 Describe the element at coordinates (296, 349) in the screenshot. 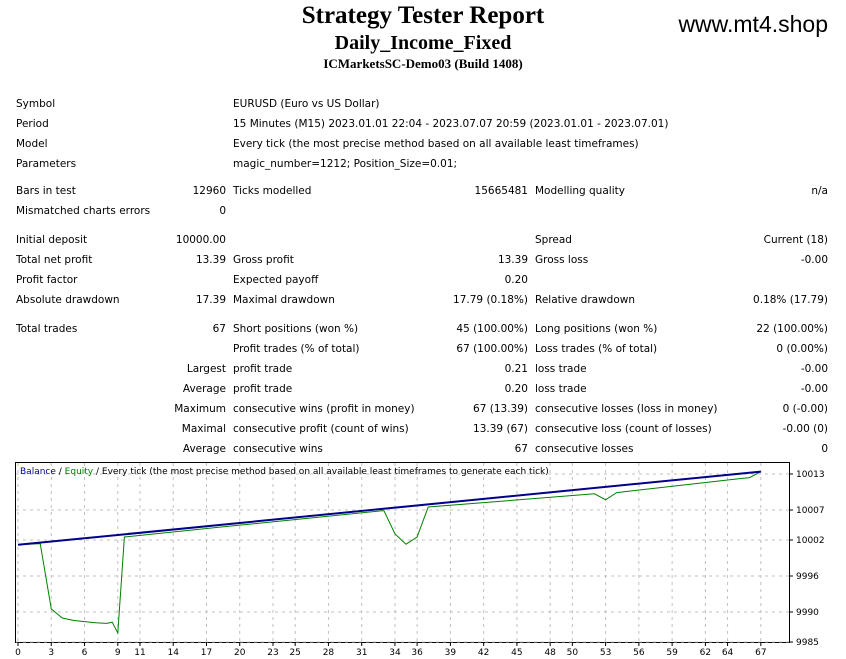

I see `stat-label: Profit trades (% of total)` at that location.